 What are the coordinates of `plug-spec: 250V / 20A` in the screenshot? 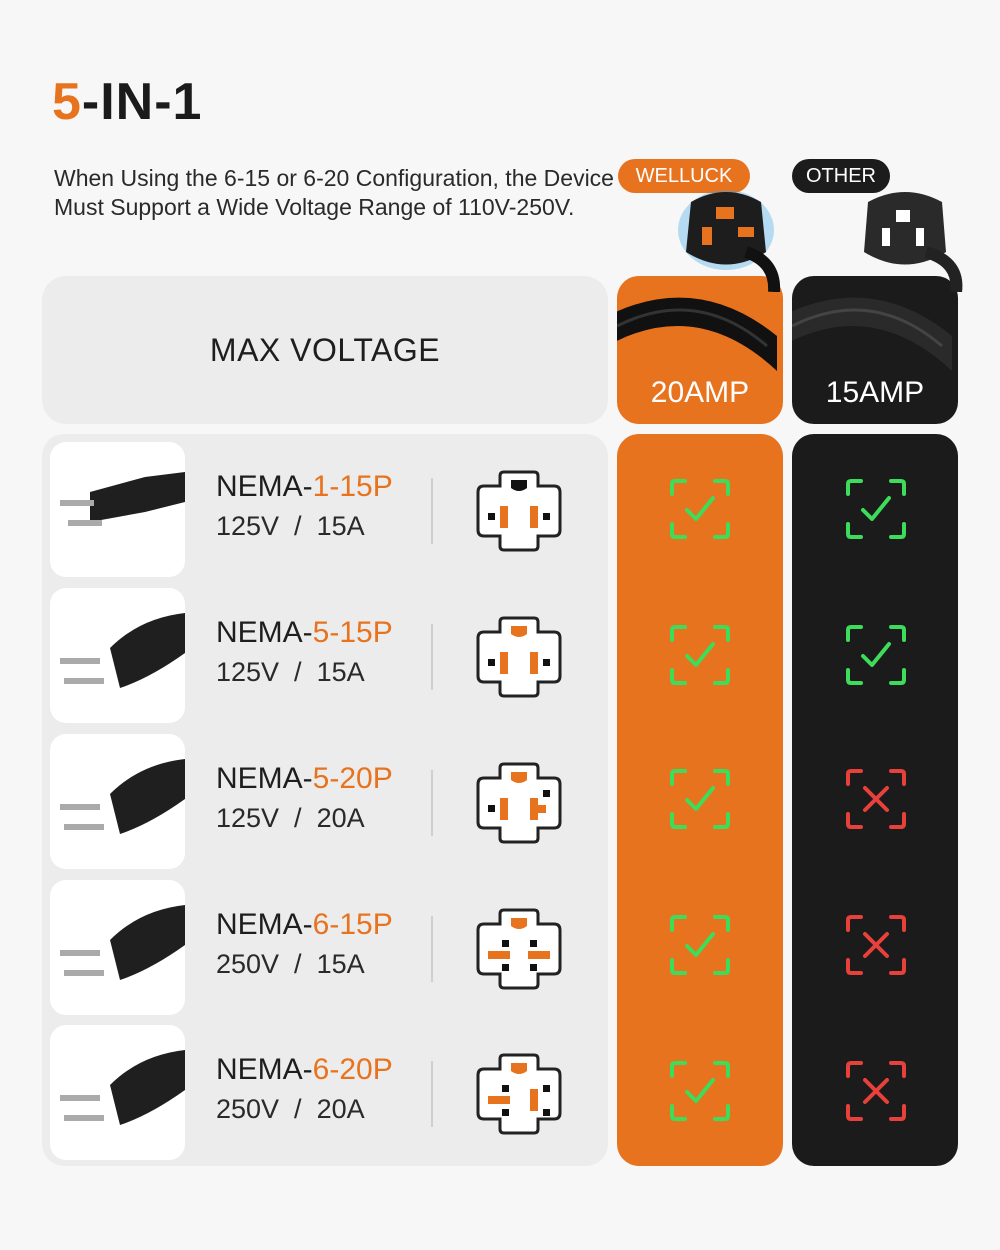 It's located at (290, 1109).